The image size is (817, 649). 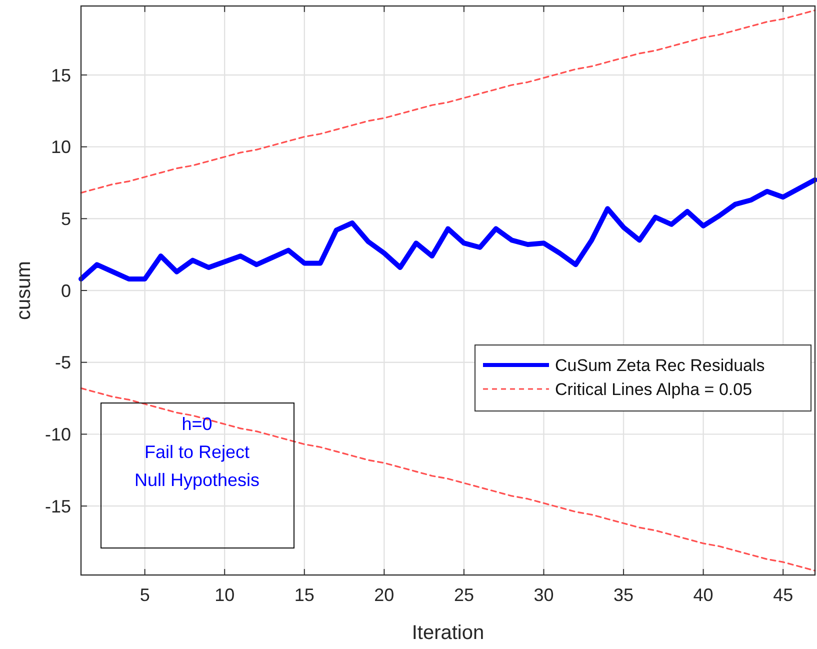 What do you see at coordinates (57, 506) in the screenshot?
I see `y-tick-label: -15` at bounding box center [57, 506].